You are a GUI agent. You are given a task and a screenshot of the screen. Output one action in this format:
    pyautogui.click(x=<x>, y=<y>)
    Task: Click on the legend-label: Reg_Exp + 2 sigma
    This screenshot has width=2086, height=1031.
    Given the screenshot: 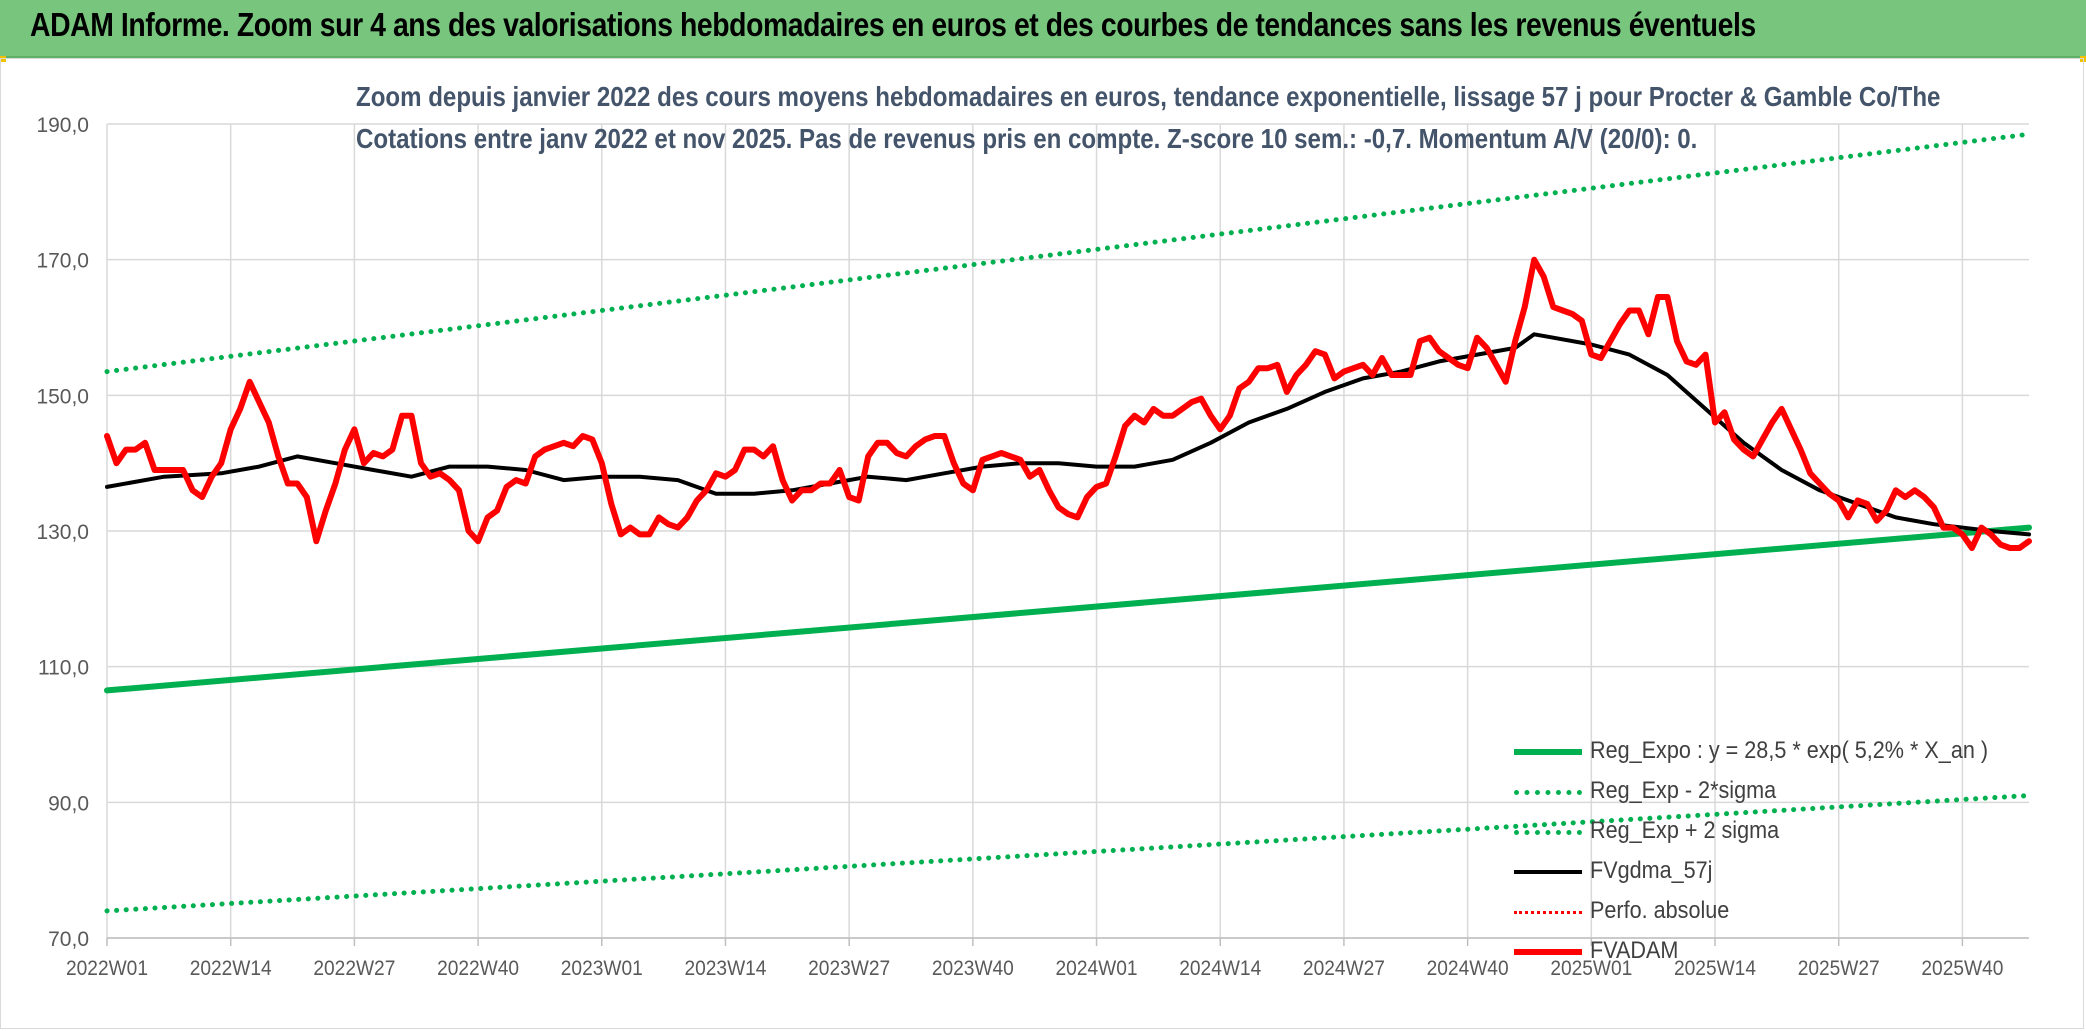 What is the action you would take?
    pyautogui.click(x=1685, y=830)
    